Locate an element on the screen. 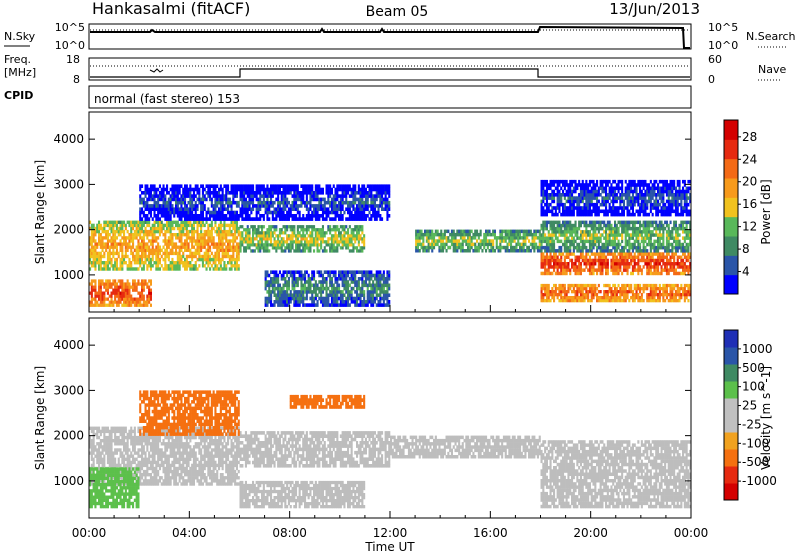  heatmap-band is located at coordinates (478, 241).